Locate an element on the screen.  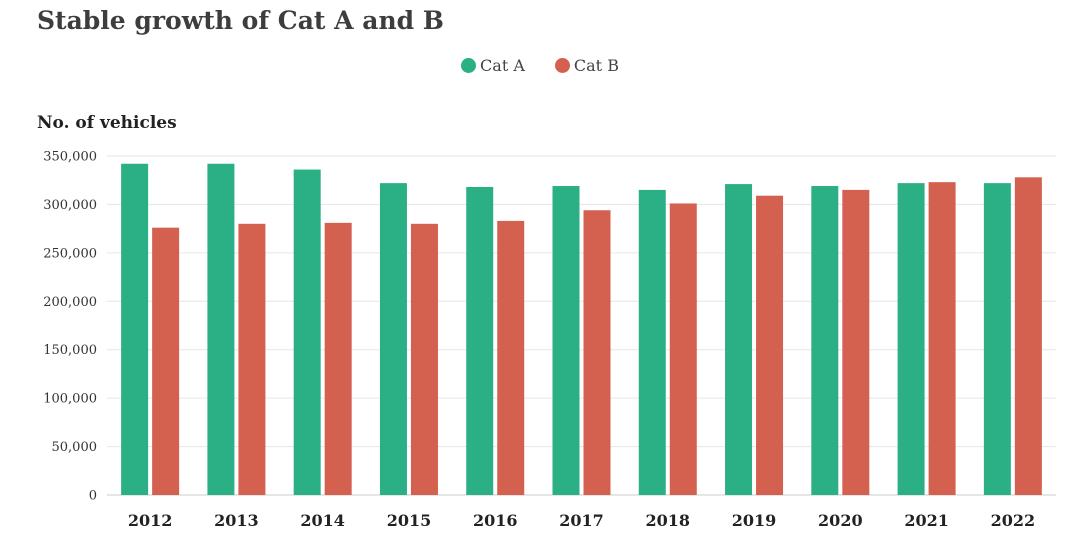
bar-cat-b-2018 is located at coordinates (683, 349).